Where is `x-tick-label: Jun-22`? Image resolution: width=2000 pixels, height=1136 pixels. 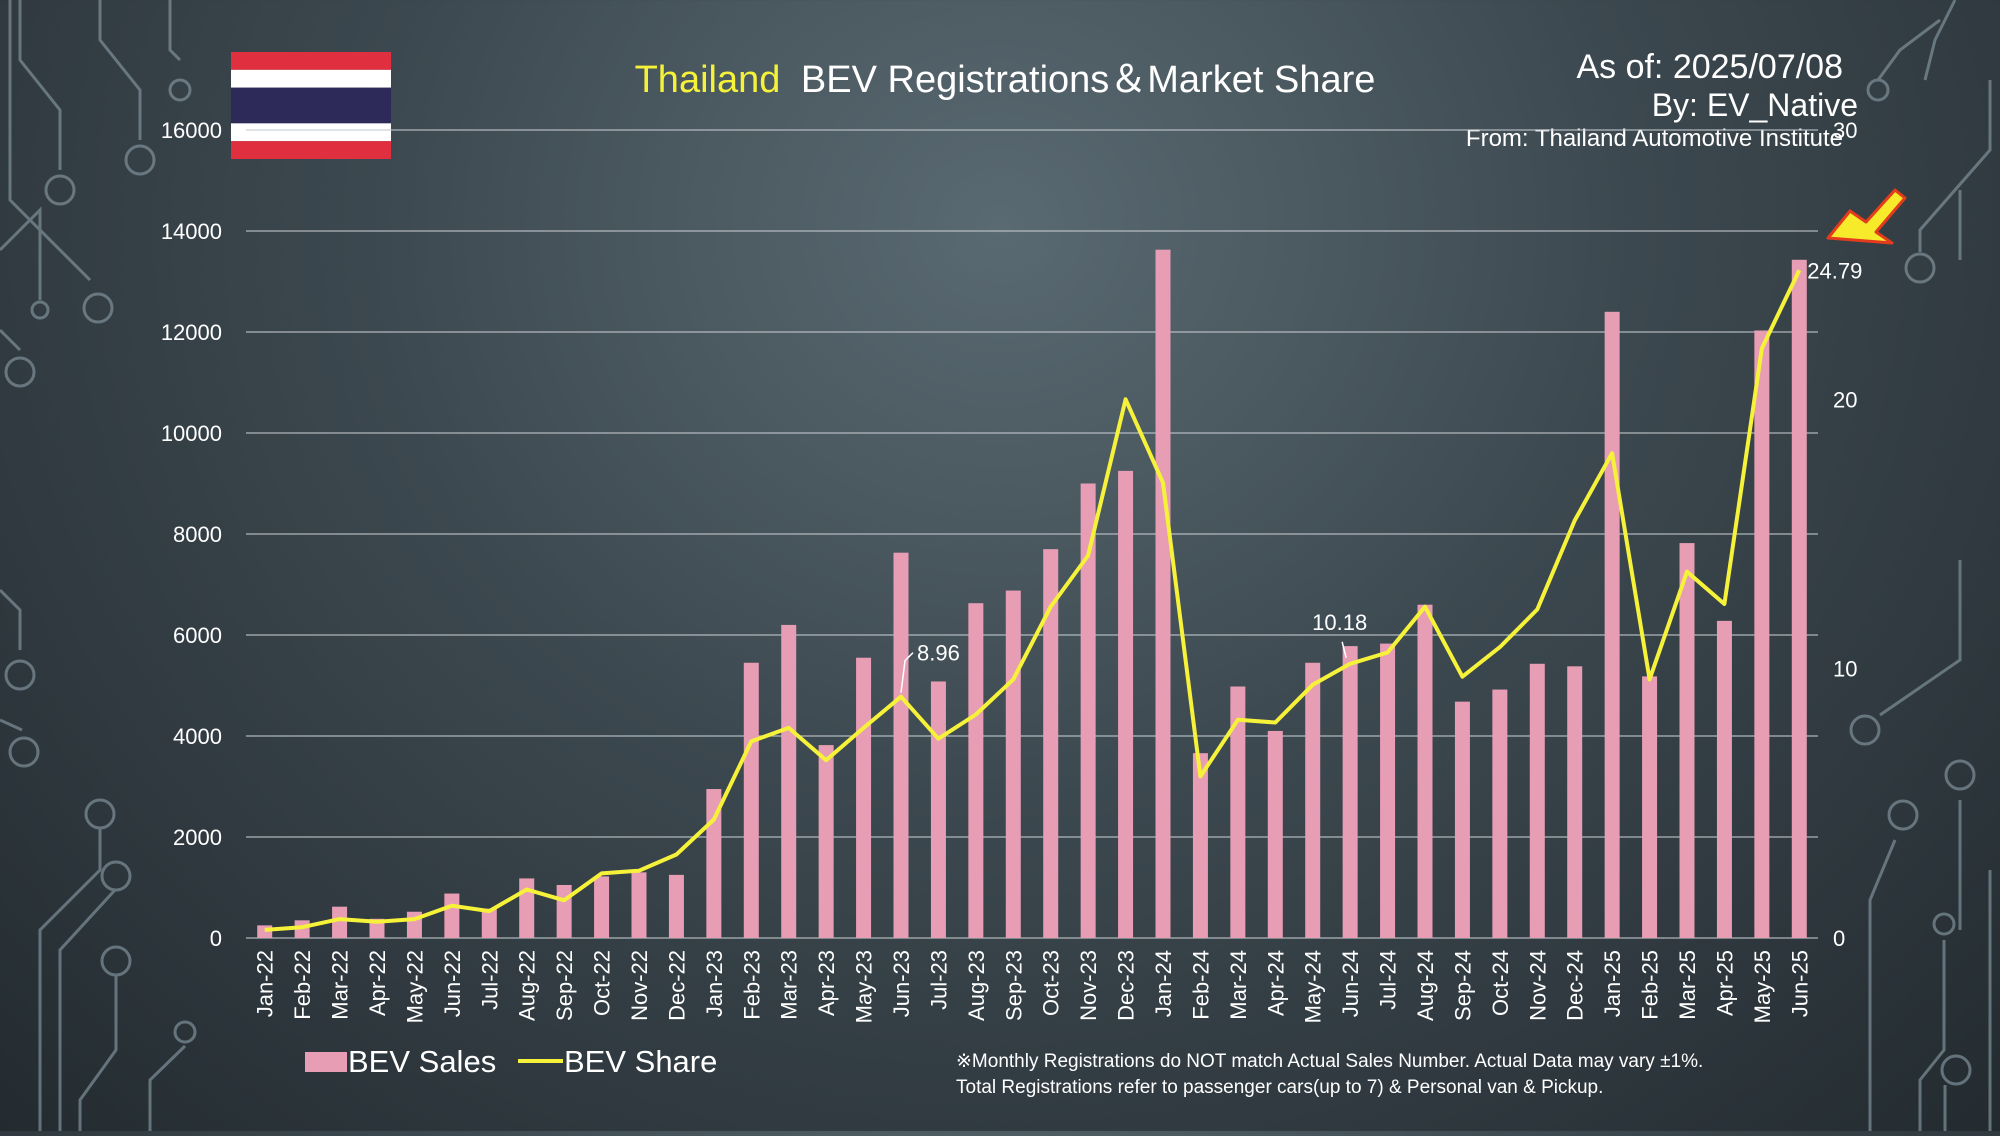 x-tick-label: Jun-22 is located at coordinates (452, 983).